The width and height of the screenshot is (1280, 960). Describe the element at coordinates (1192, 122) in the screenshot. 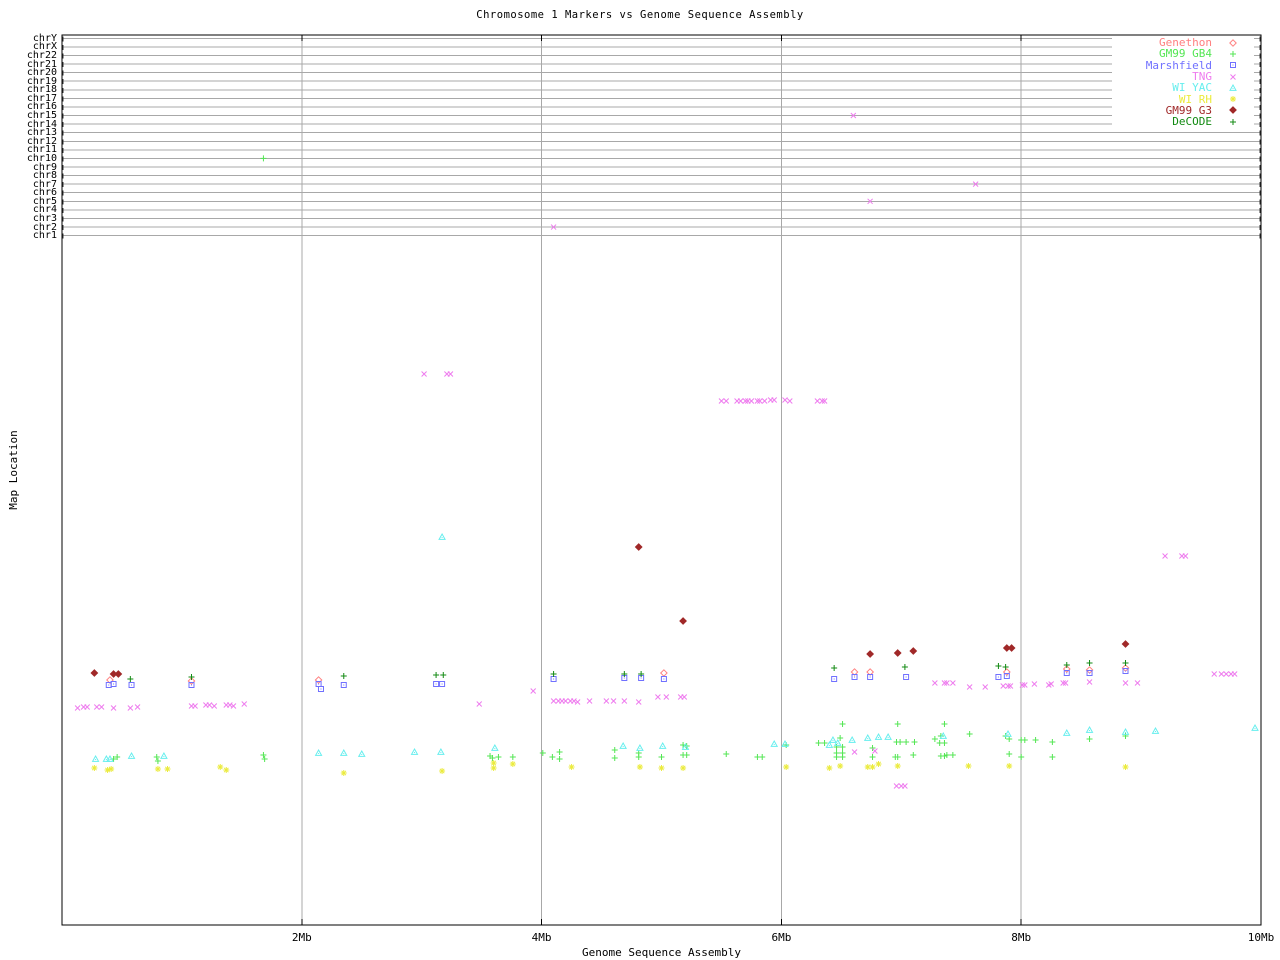

I see `legend-label: DeCODE` at that location.